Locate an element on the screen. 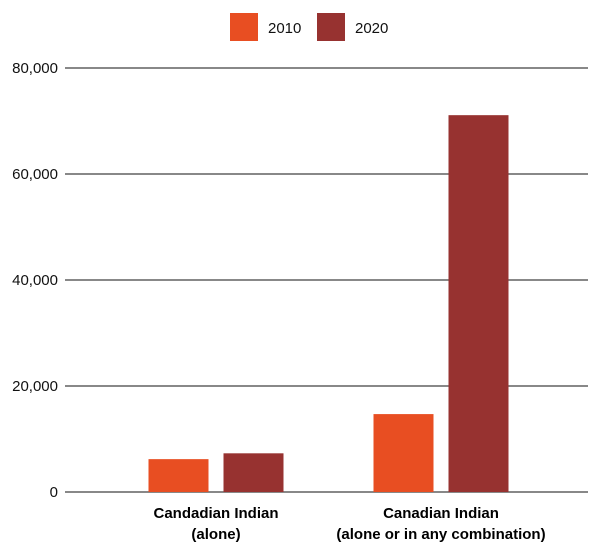  x-category-label: (alone) is located at coordinates (215, 534).